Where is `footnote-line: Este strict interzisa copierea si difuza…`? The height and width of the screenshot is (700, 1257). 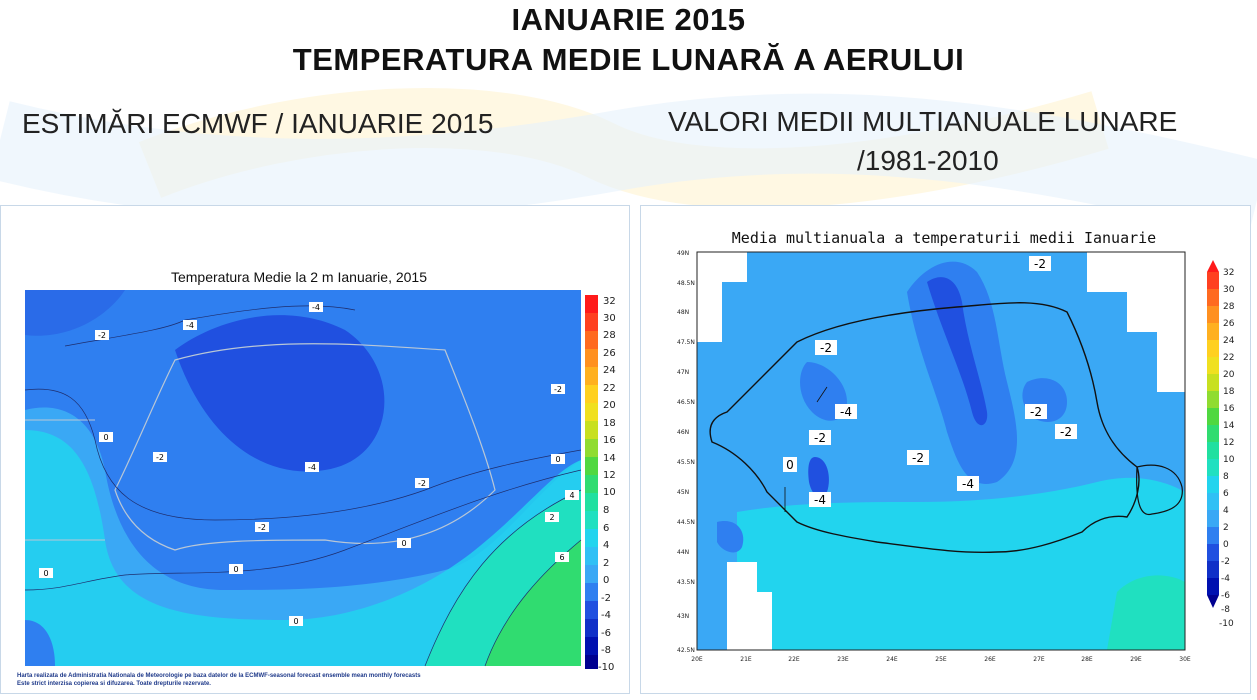 footnote-line: Este strict interzisa copierea si difuza… is located at coordinates (114, 684).